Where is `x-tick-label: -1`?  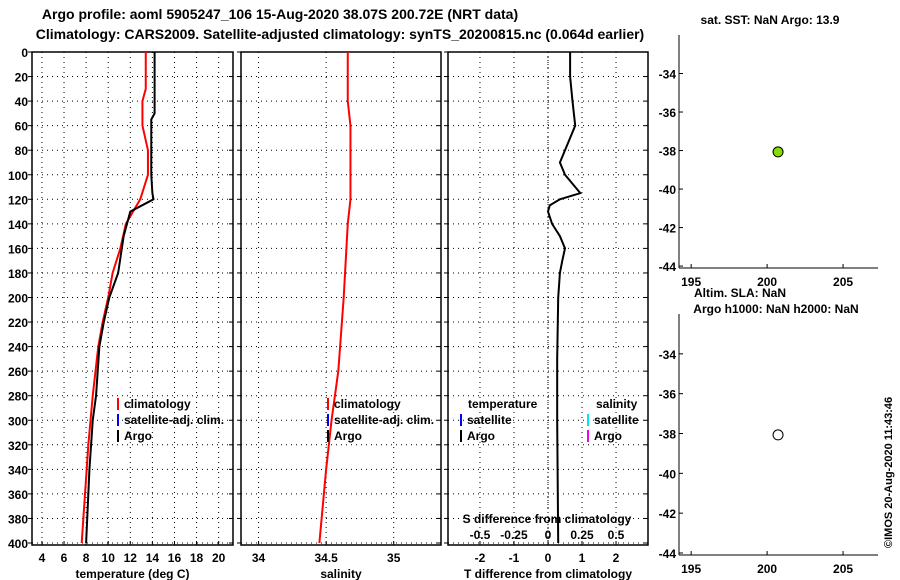
x-tick-label: -1 is located at coordinates (514, 558).